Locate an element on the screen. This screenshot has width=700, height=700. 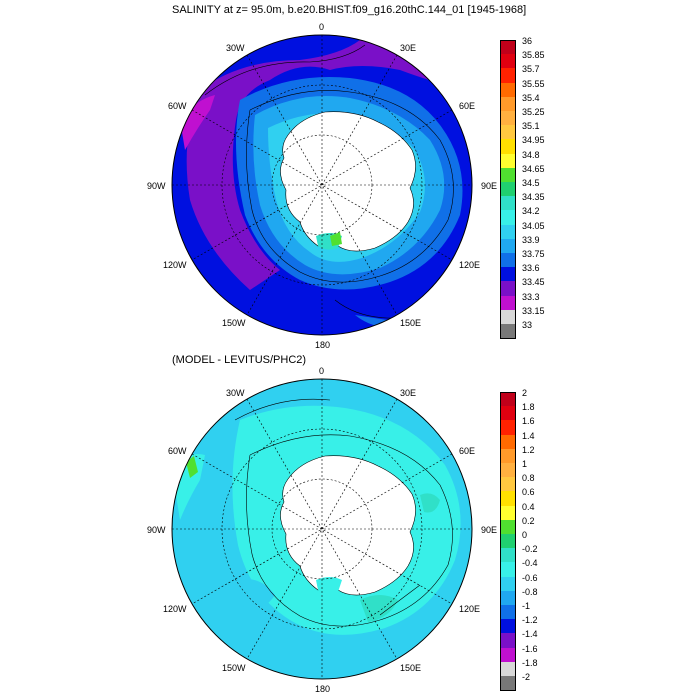
colorbar-label: 0.8 is located at coordinates (528, 478).